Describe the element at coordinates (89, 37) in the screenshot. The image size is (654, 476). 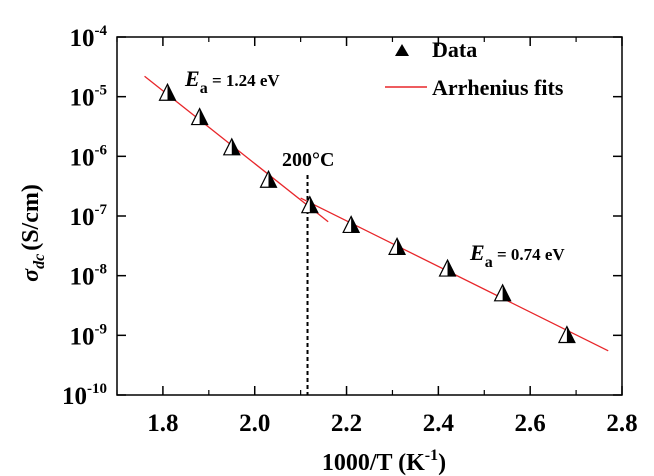
I see `y-tick-label: 10⁻⁴` at that location.